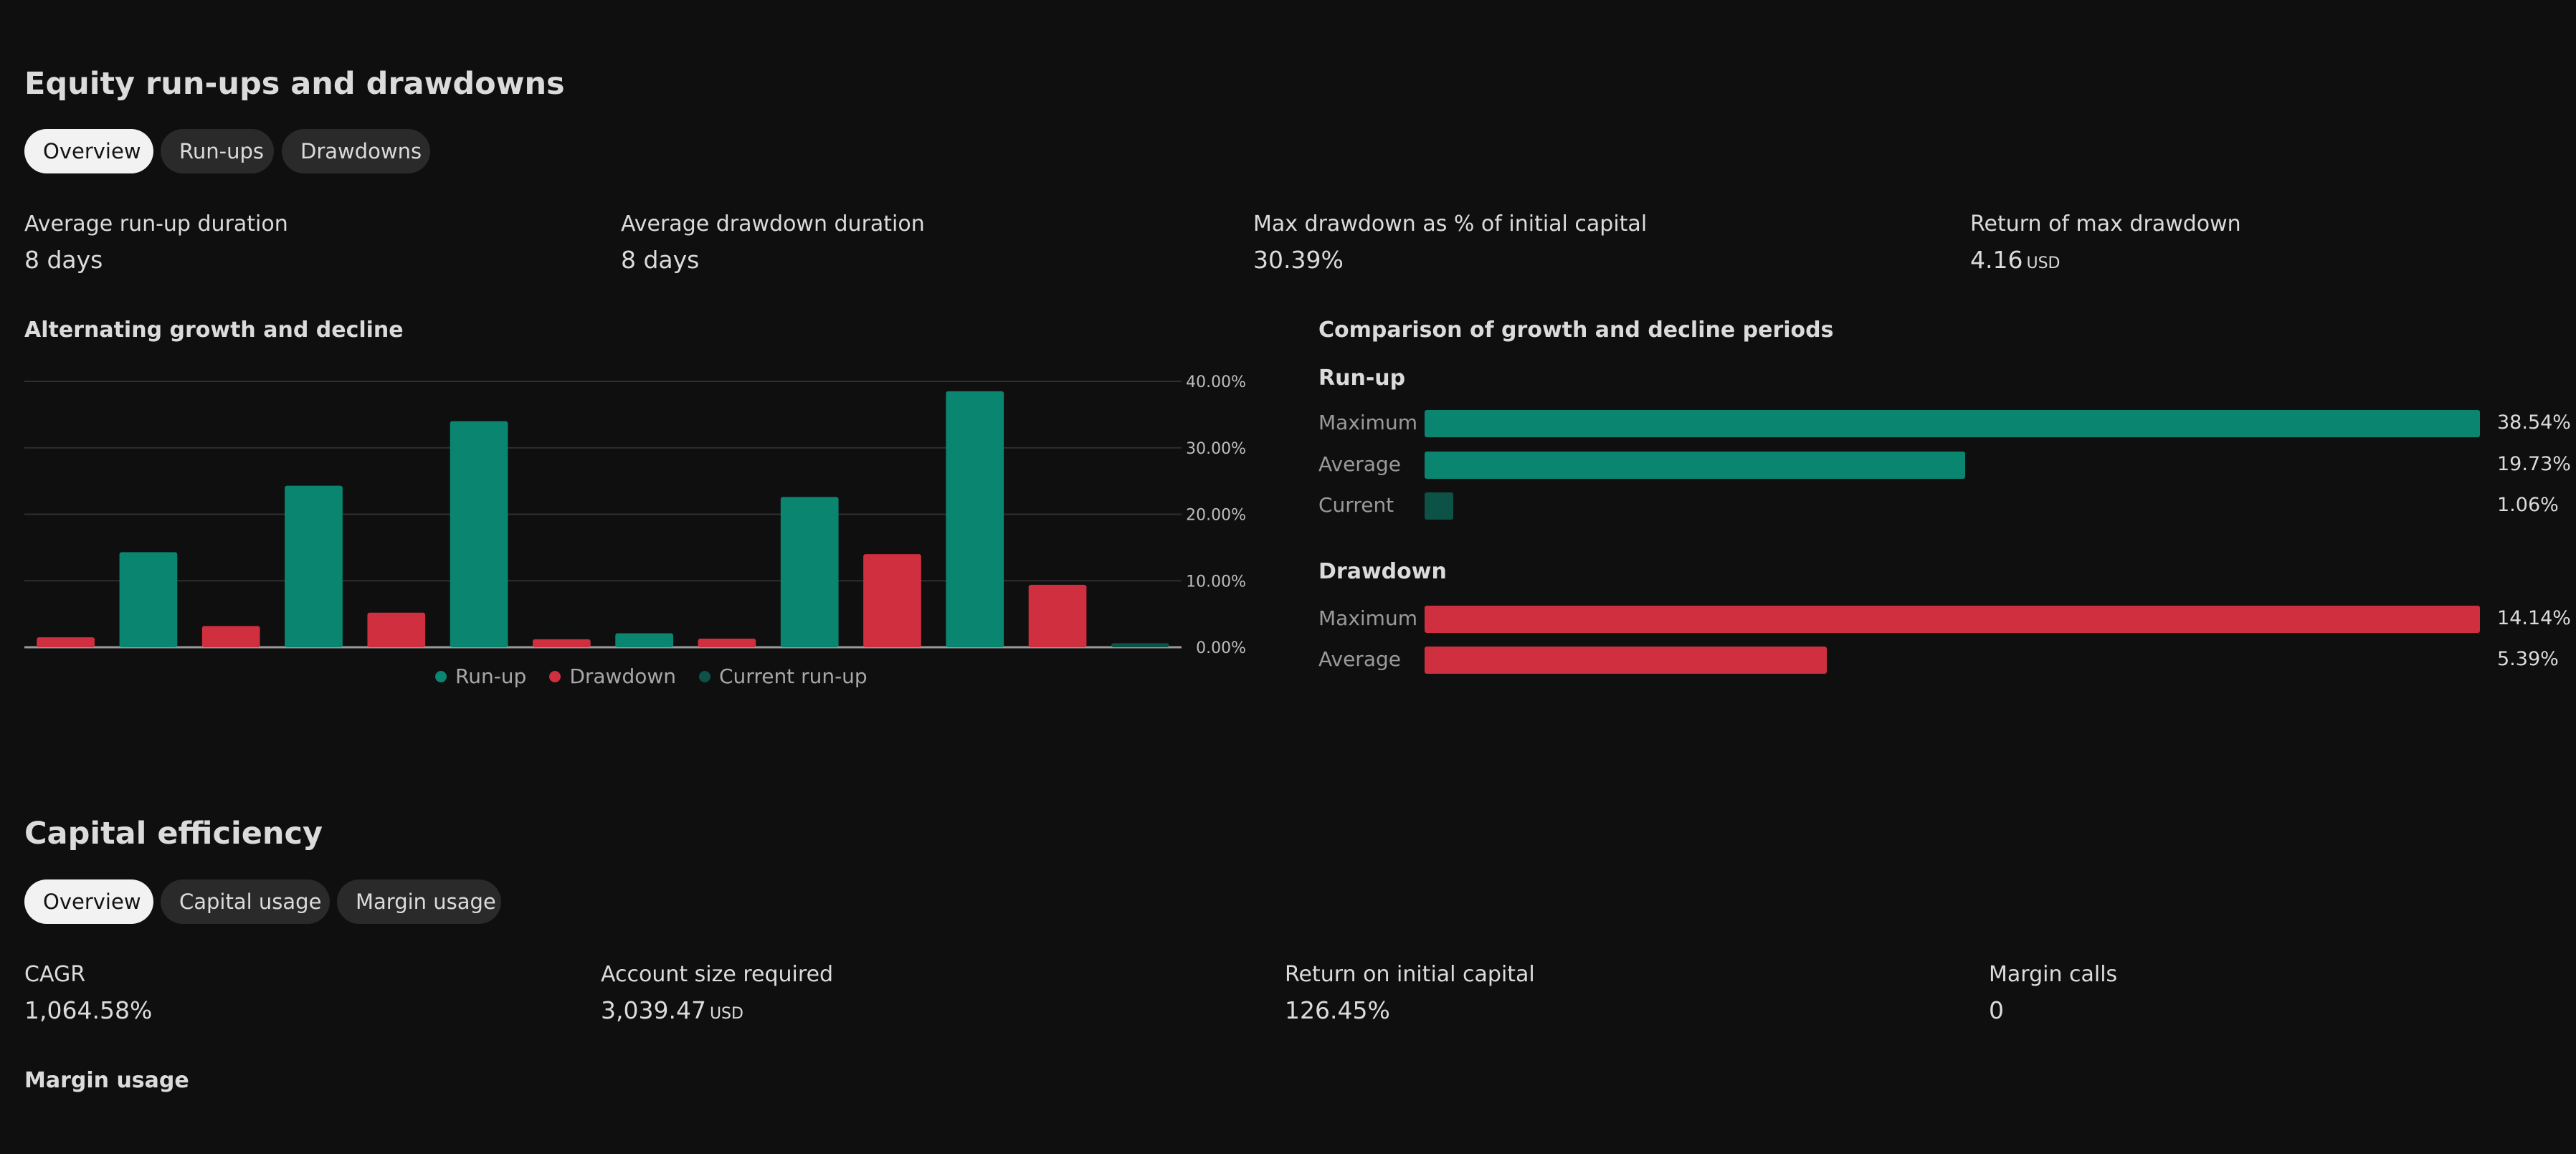 The image size is (2576, 1154). Describe the element at coordinates (1367, 422) in the screenshot. I see `row-label-runup-maximum: Maximum` at that location.